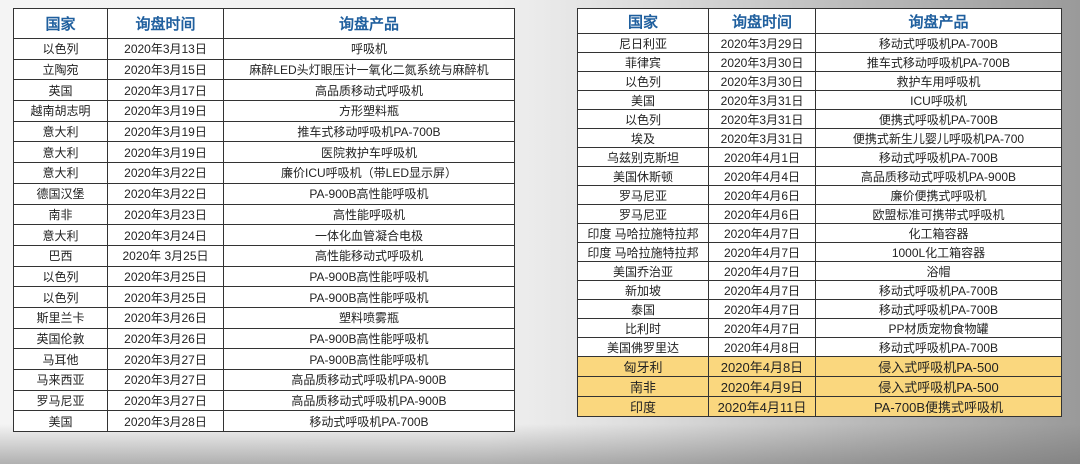 The width and height of the screenshot is (1080, 464). Describe the element at coordinates (165, 49) in the screenshot. I see `cell-date: 2020年3月13日` at that location.